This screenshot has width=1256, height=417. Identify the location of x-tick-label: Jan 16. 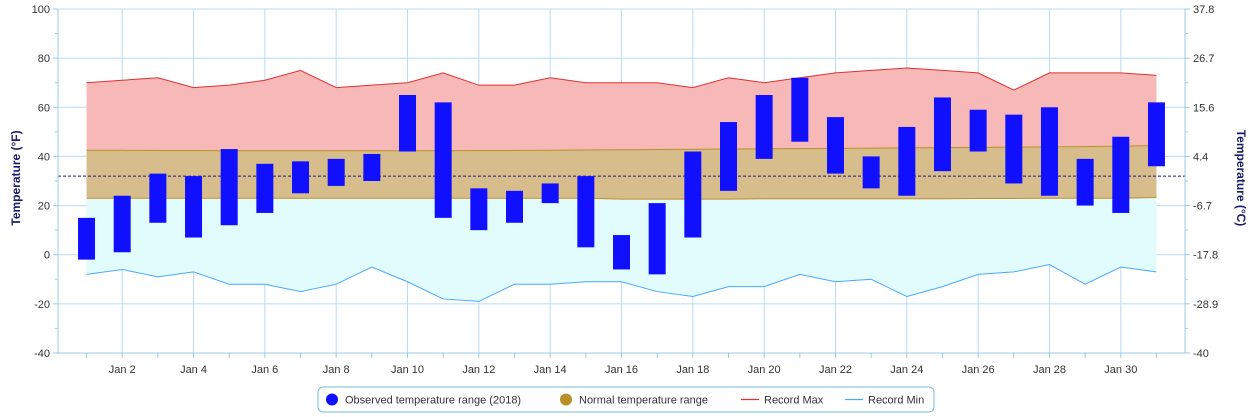
(621, 370).